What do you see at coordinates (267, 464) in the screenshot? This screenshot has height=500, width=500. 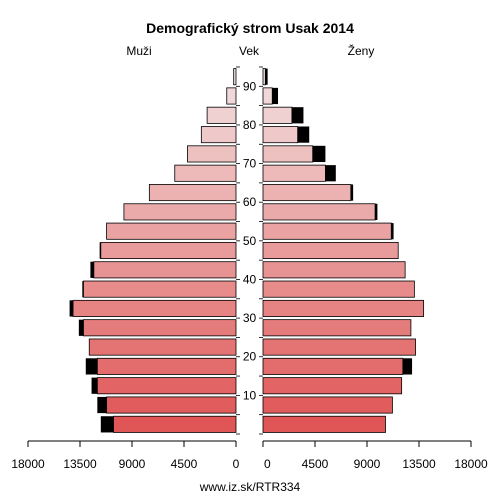 I see `x-tick-label-right-zero: 0` at bounding box center [267, 464].